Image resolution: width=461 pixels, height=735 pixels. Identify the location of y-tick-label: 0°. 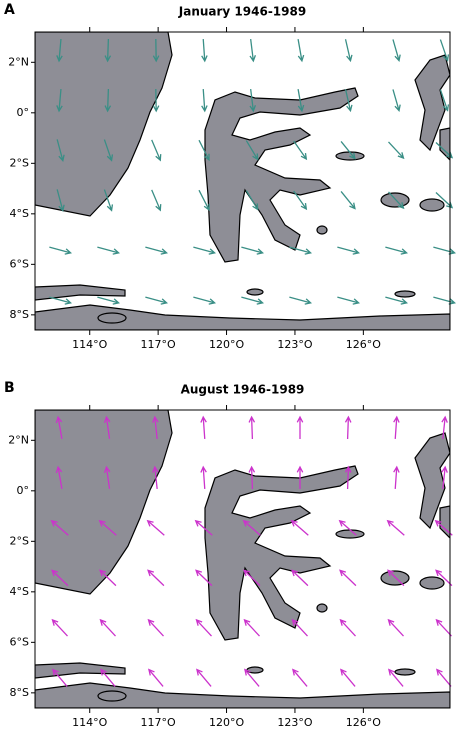
(23, 112).